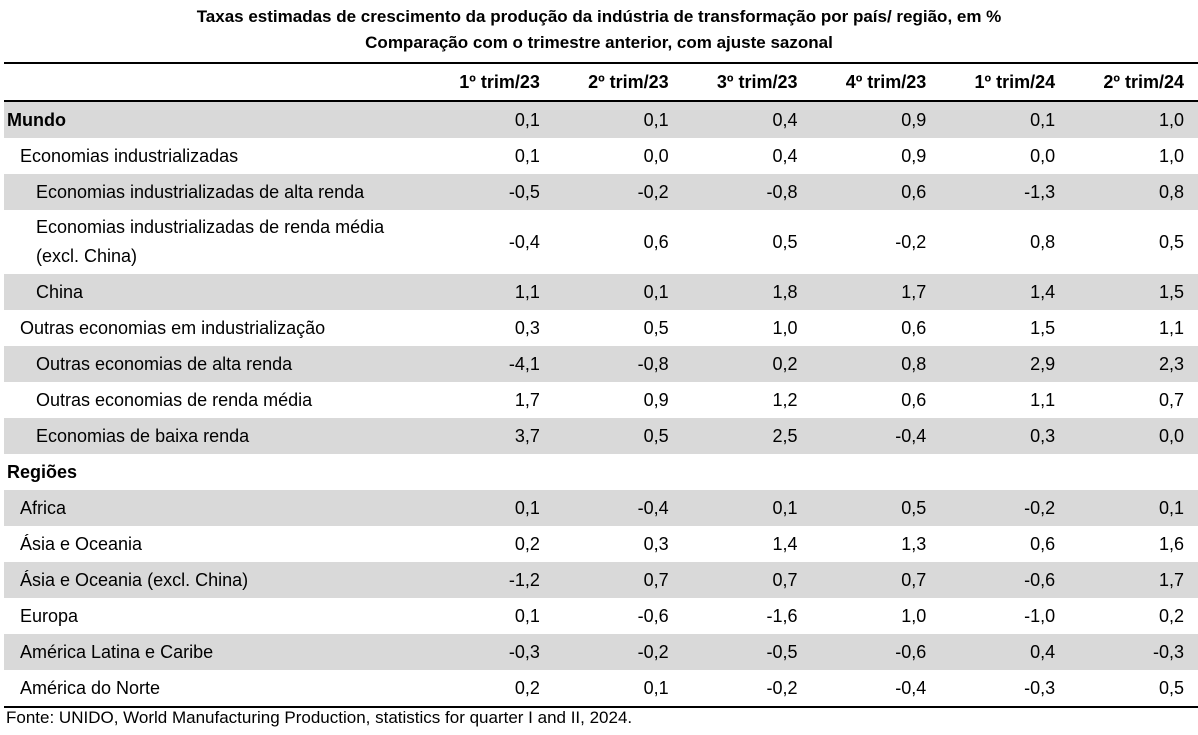  I want to click on header-cell-label, so click(215, 82).